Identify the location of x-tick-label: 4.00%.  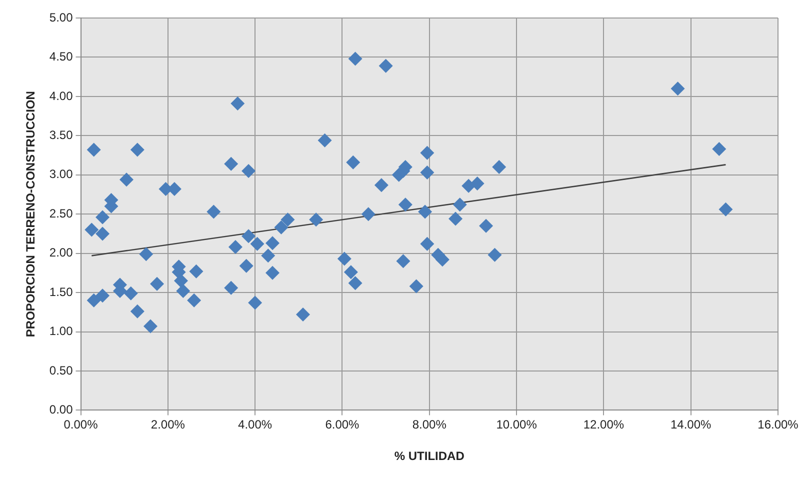
(255, 425).